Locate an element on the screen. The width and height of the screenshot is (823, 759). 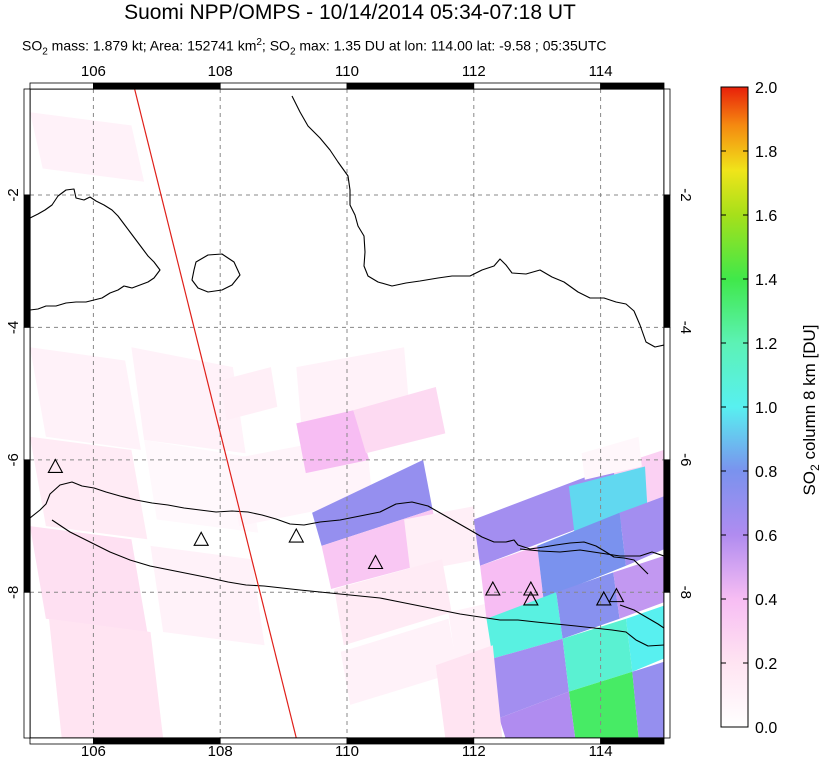
coastline-sumatra is located at coordinates (95, 249).